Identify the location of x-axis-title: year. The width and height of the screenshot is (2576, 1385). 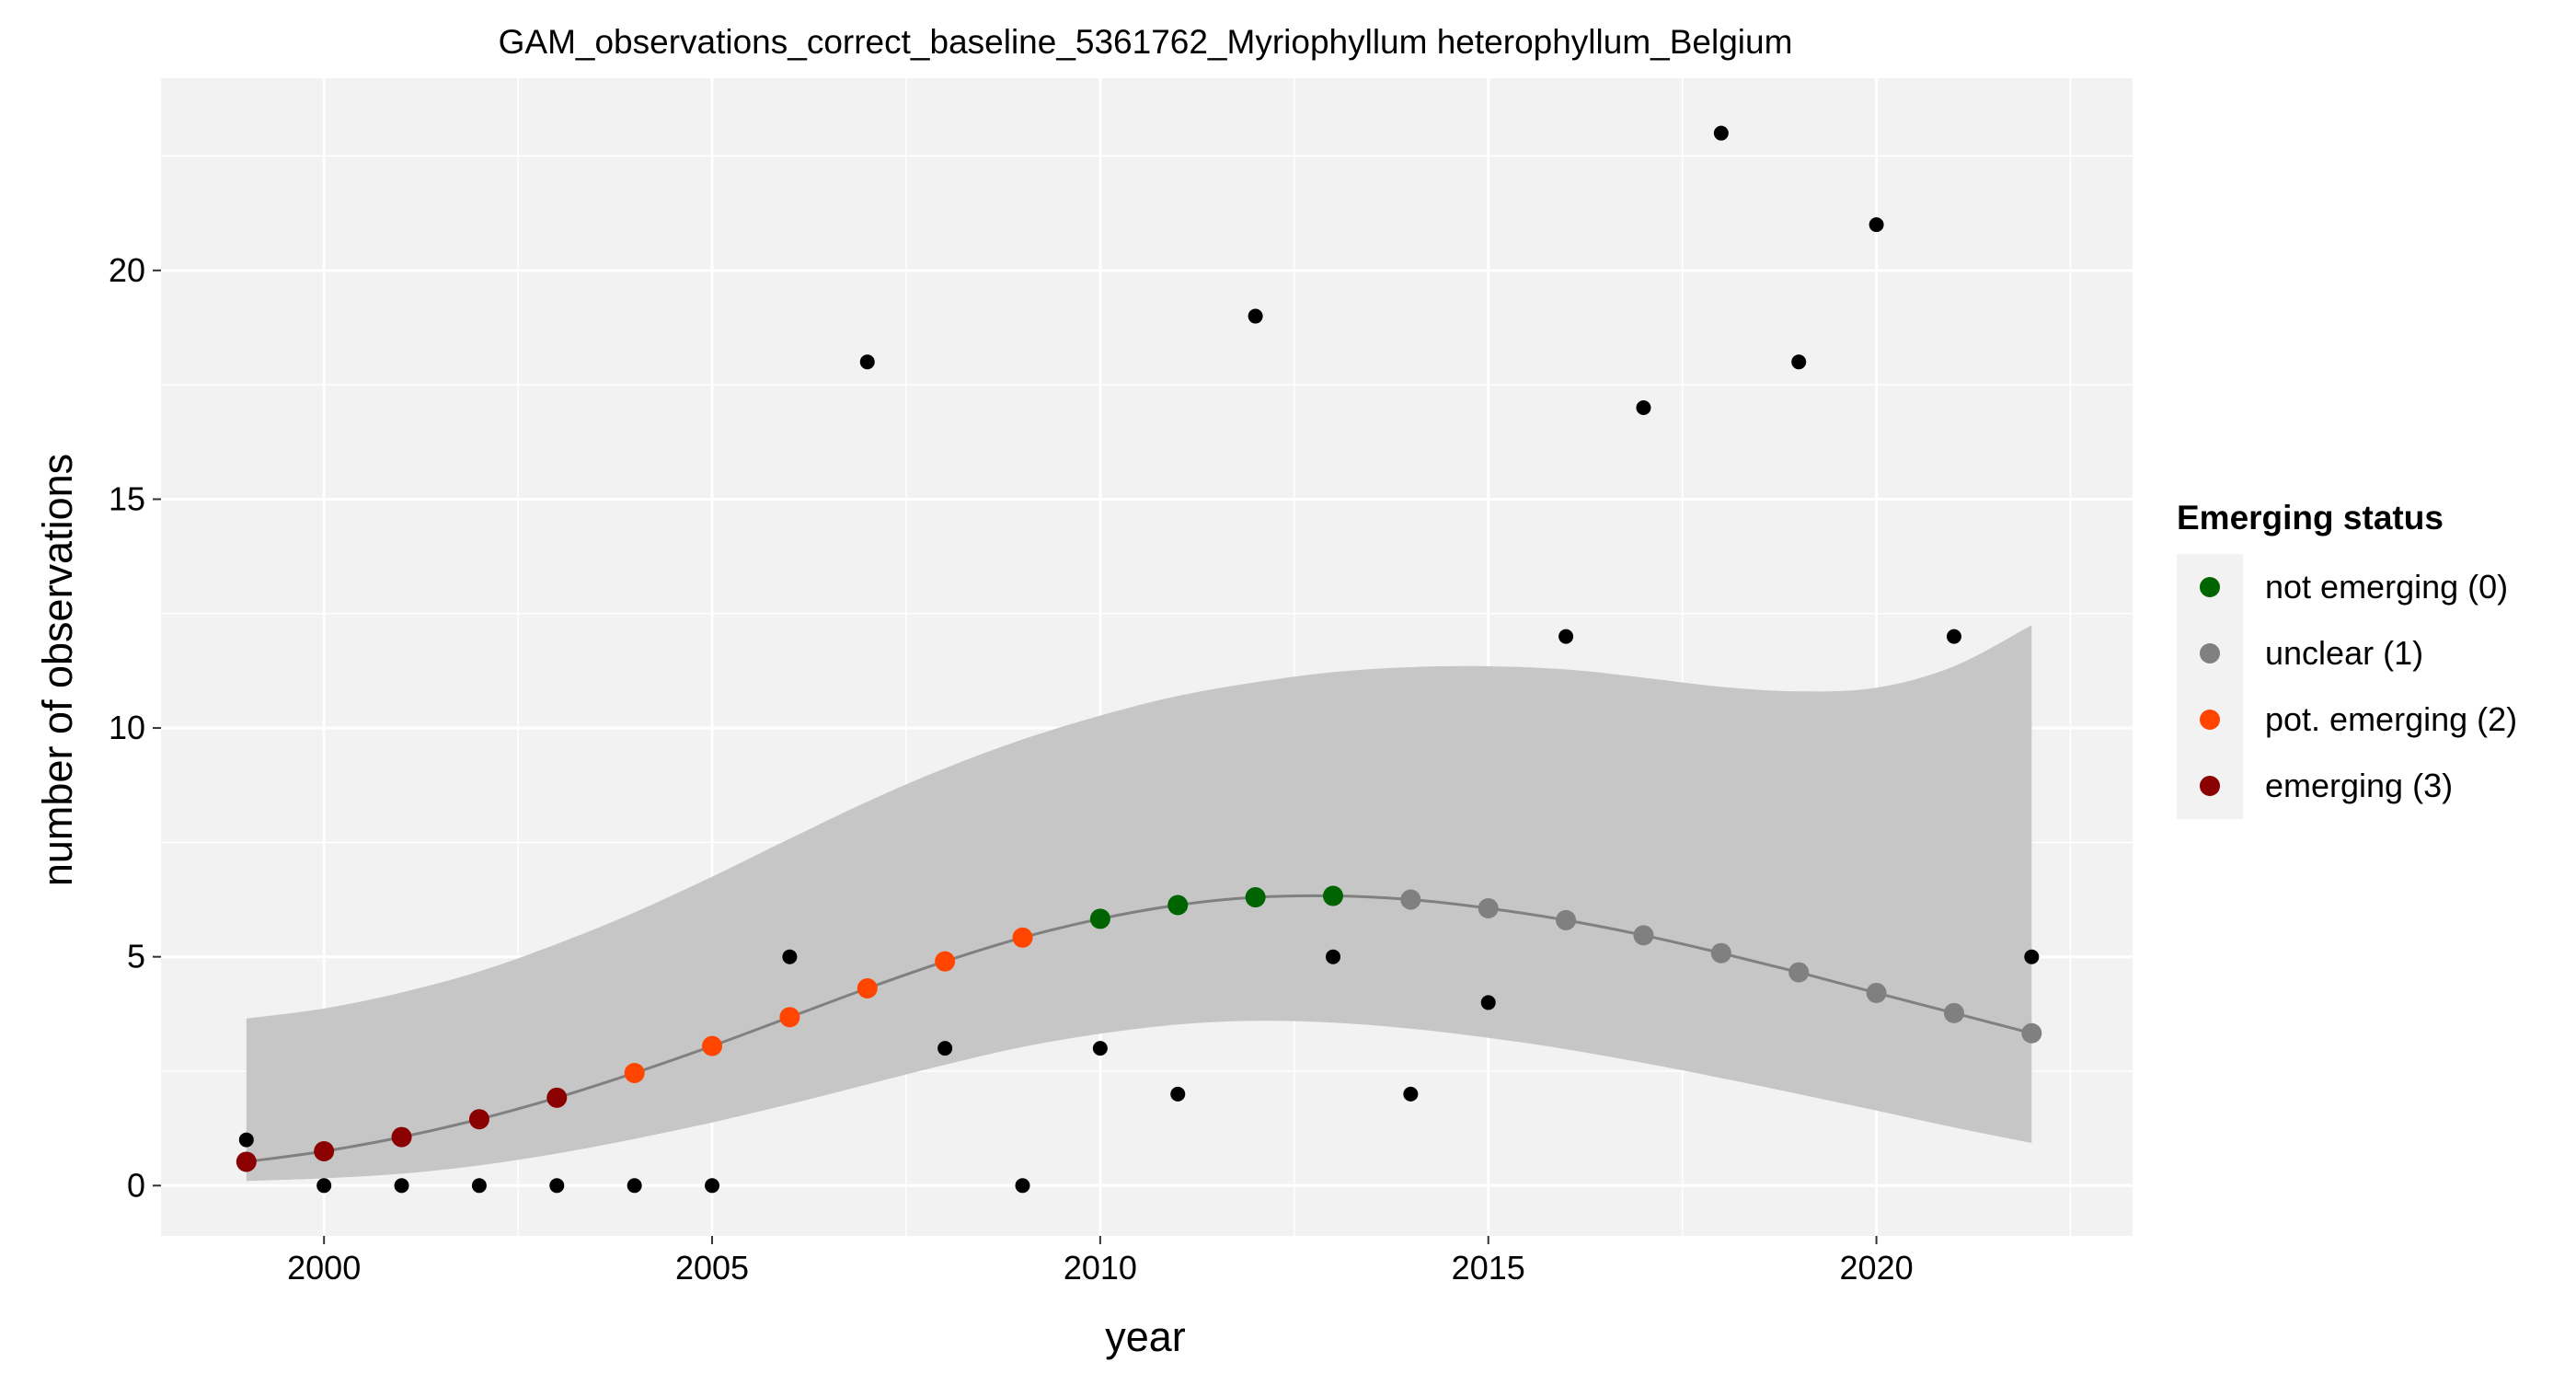
(1145, 1336).